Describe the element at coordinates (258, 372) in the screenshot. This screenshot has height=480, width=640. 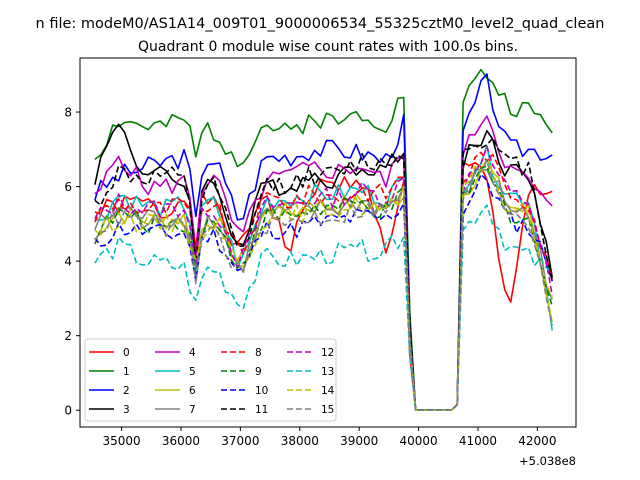
I see `legend-label-9: 9` at that location.